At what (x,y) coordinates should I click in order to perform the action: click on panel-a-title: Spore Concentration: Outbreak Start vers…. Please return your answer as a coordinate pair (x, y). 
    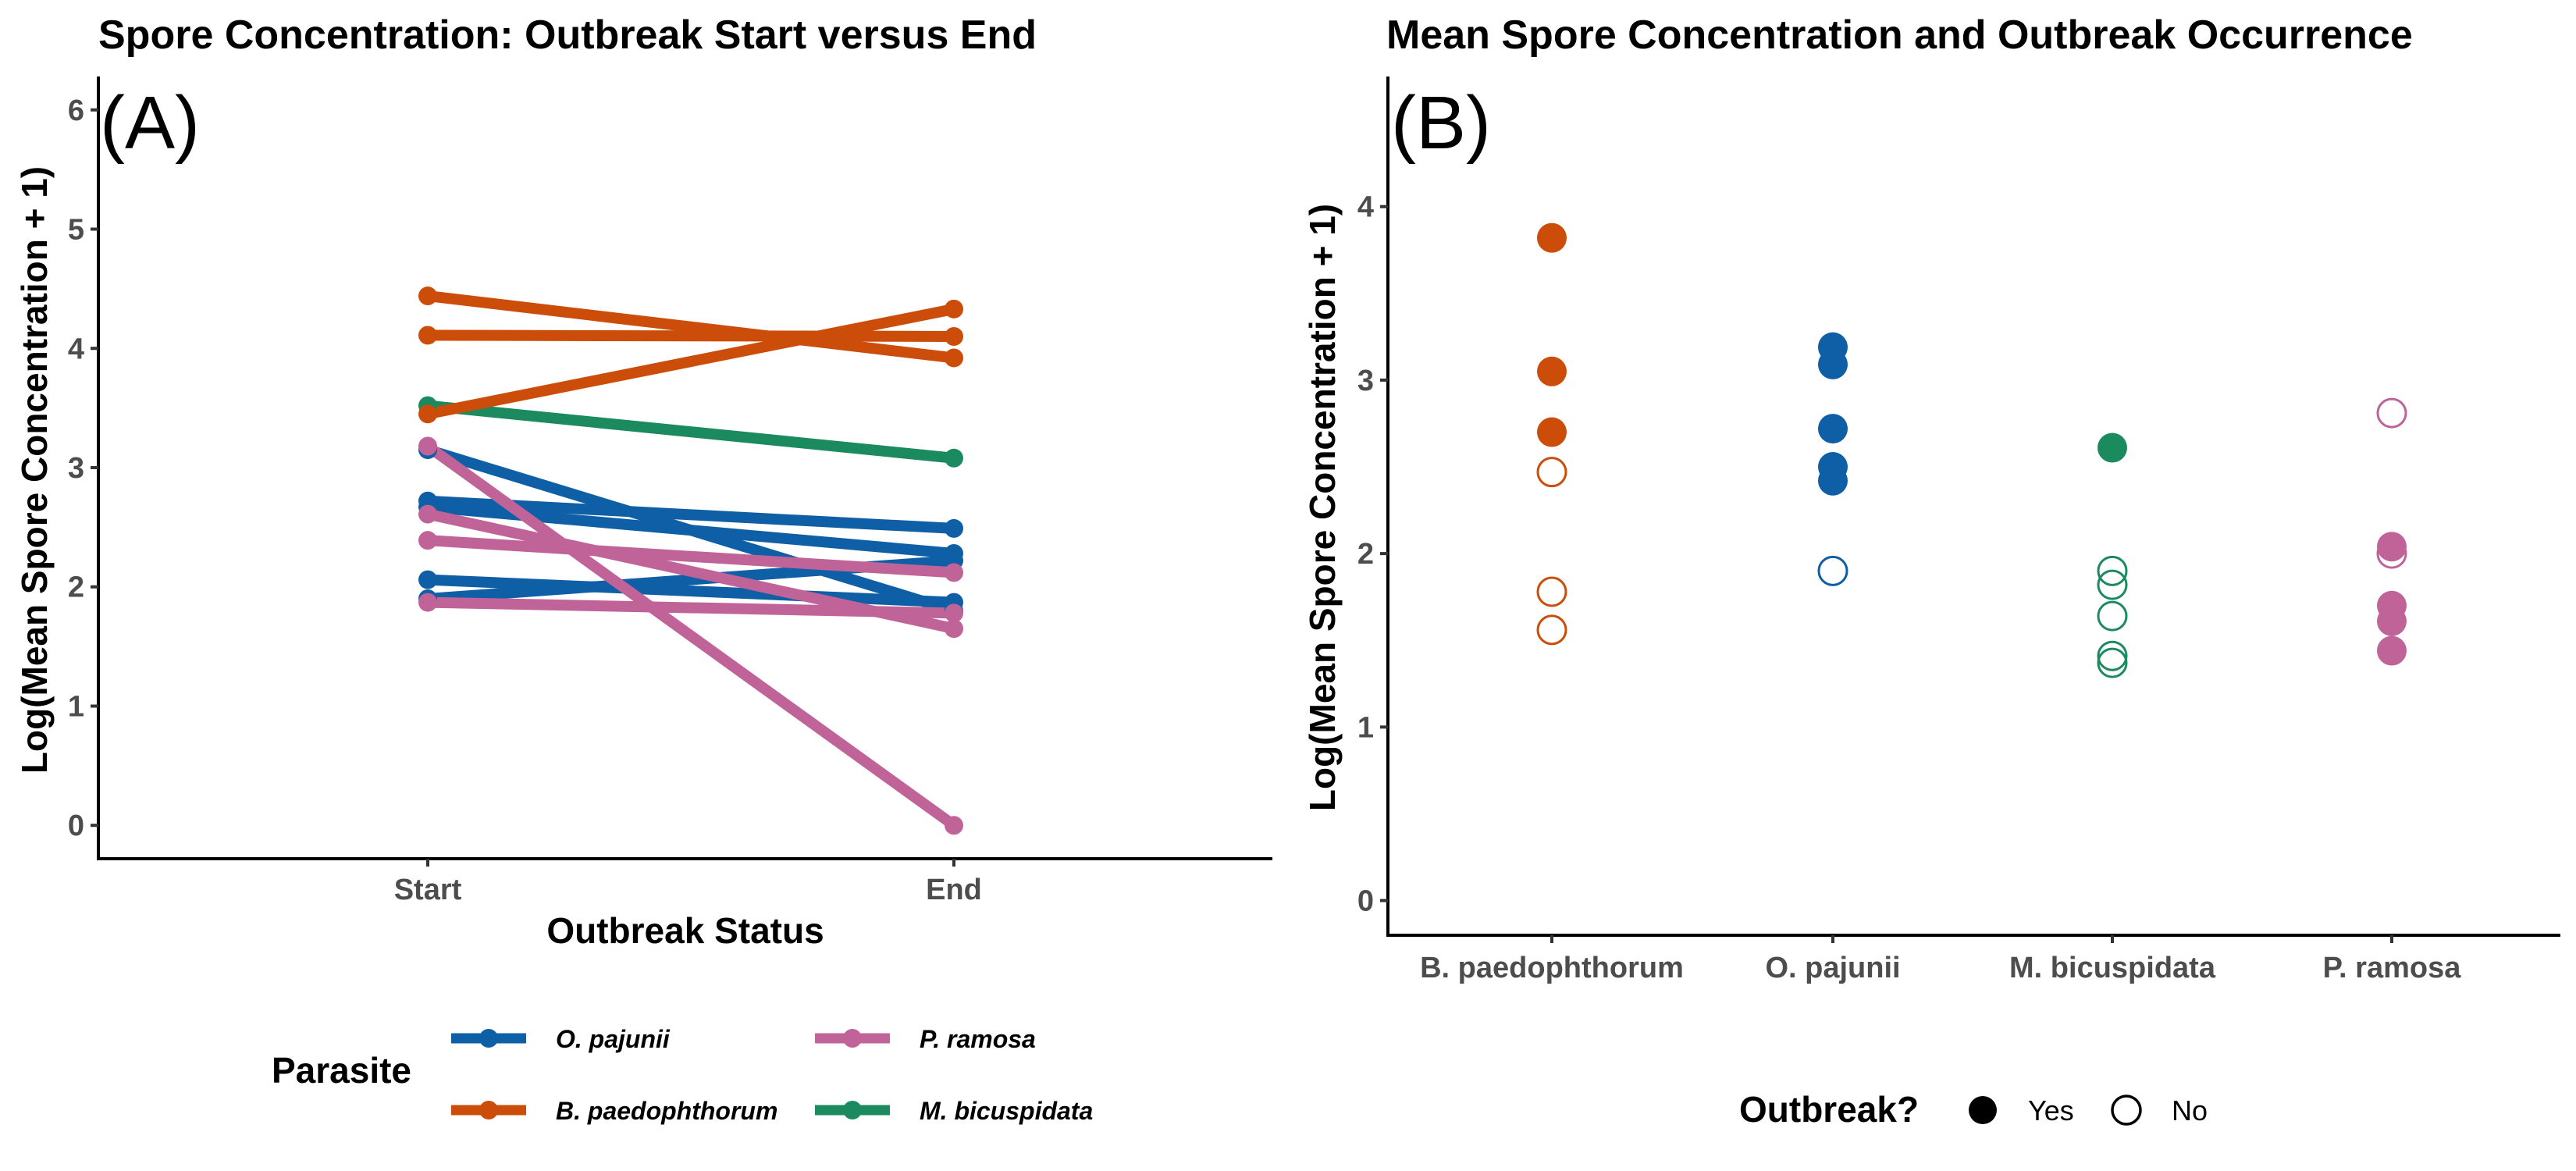
    Looking at the image, I should click on (567, 35).